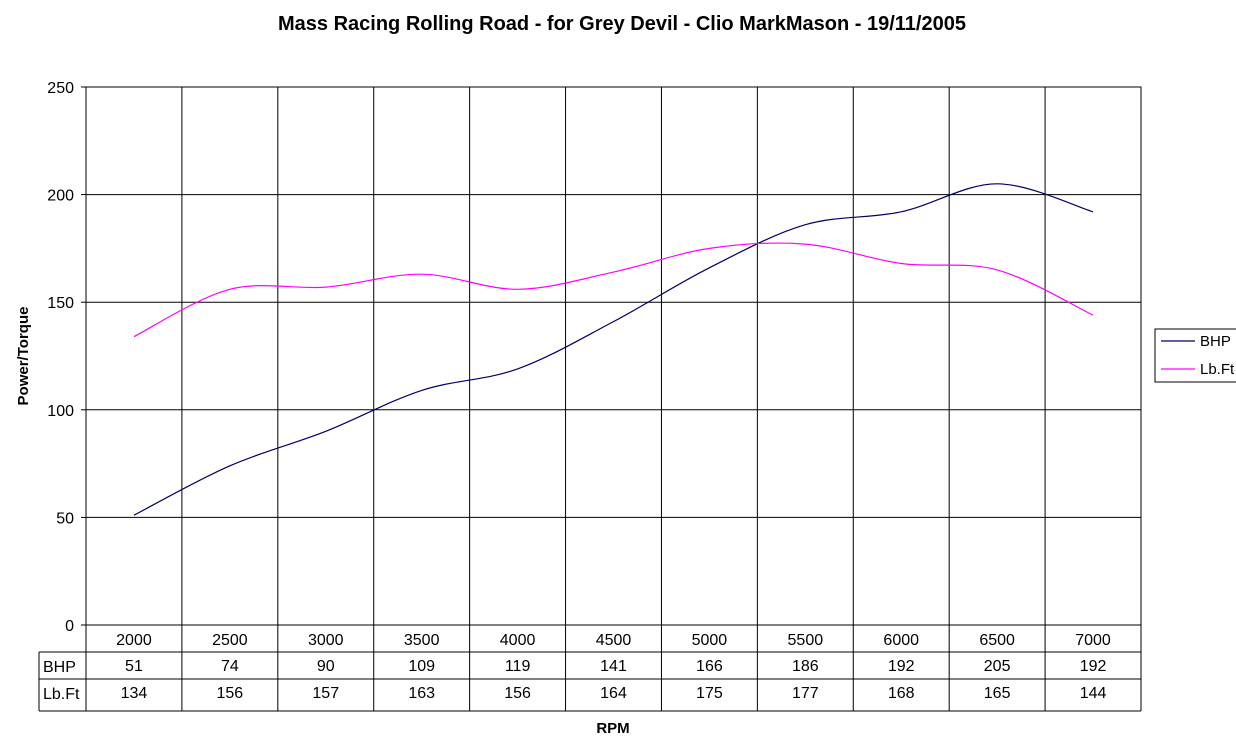  Describe the element at coordinates (805, 666) in the screenshot. I see `table-cell: 186` at that location.